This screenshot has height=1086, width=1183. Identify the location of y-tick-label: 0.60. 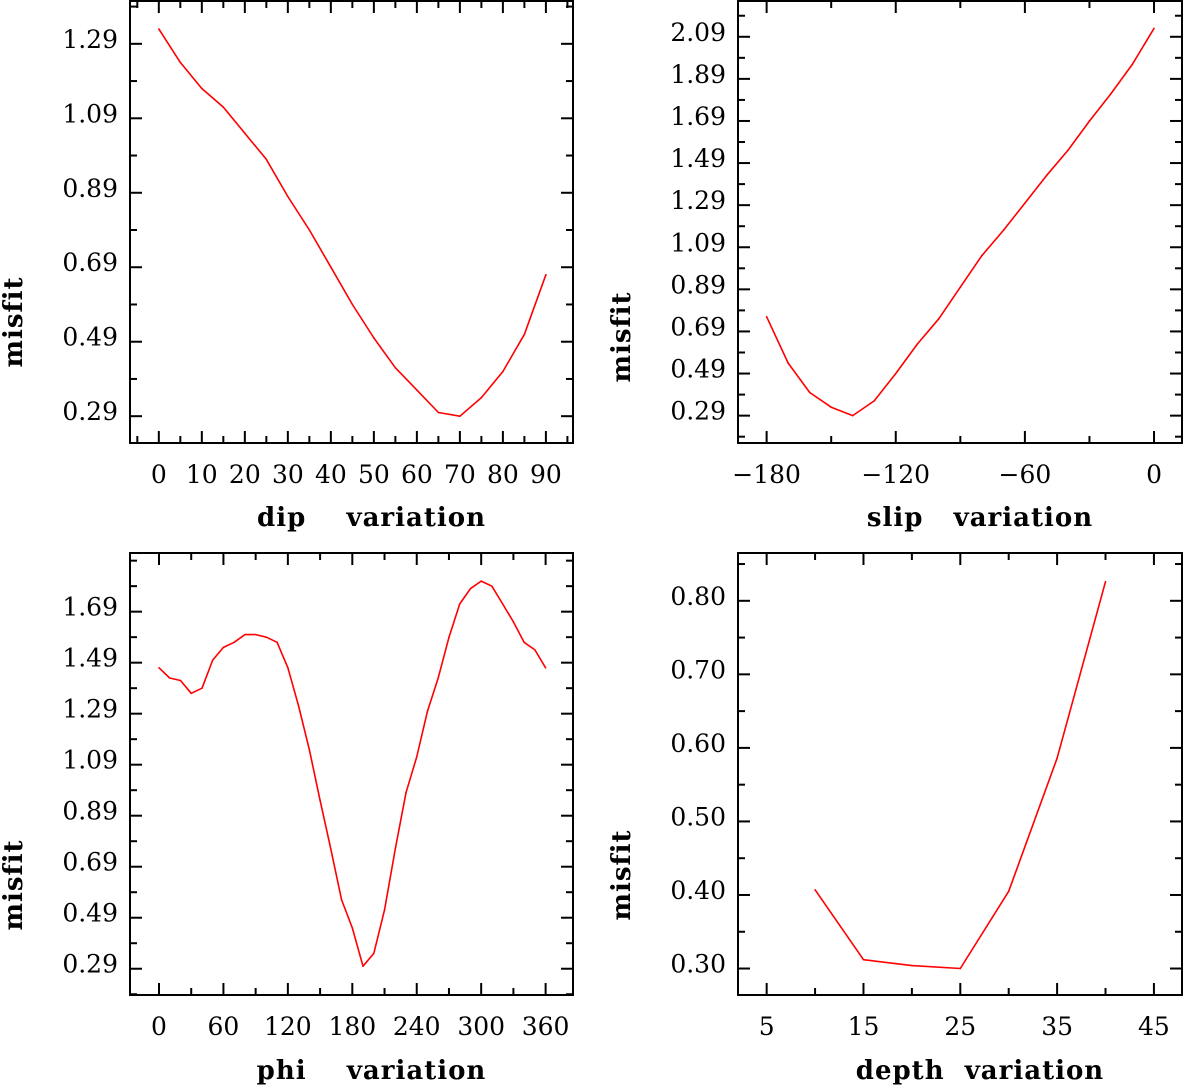
(698, 743).